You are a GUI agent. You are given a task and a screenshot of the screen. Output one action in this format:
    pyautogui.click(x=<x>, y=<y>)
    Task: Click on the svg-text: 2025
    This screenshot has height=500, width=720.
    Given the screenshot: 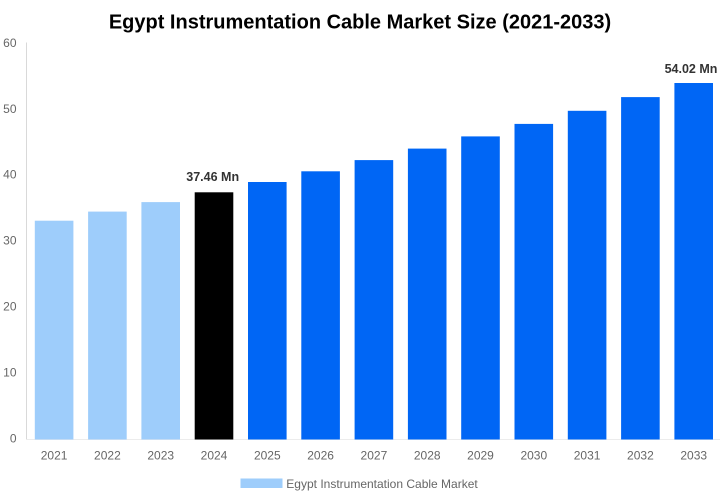 What is the action you would take?
    pyautogui.click(x=267, y=456)
    